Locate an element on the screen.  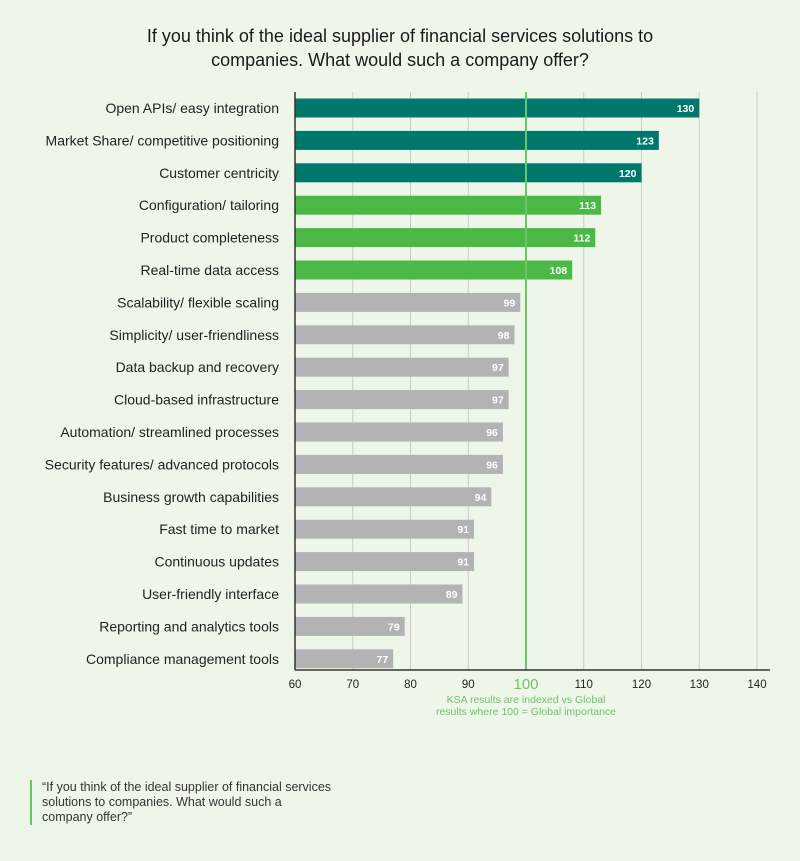
category-label: Continuous updates is located at coordinates (216, 562).